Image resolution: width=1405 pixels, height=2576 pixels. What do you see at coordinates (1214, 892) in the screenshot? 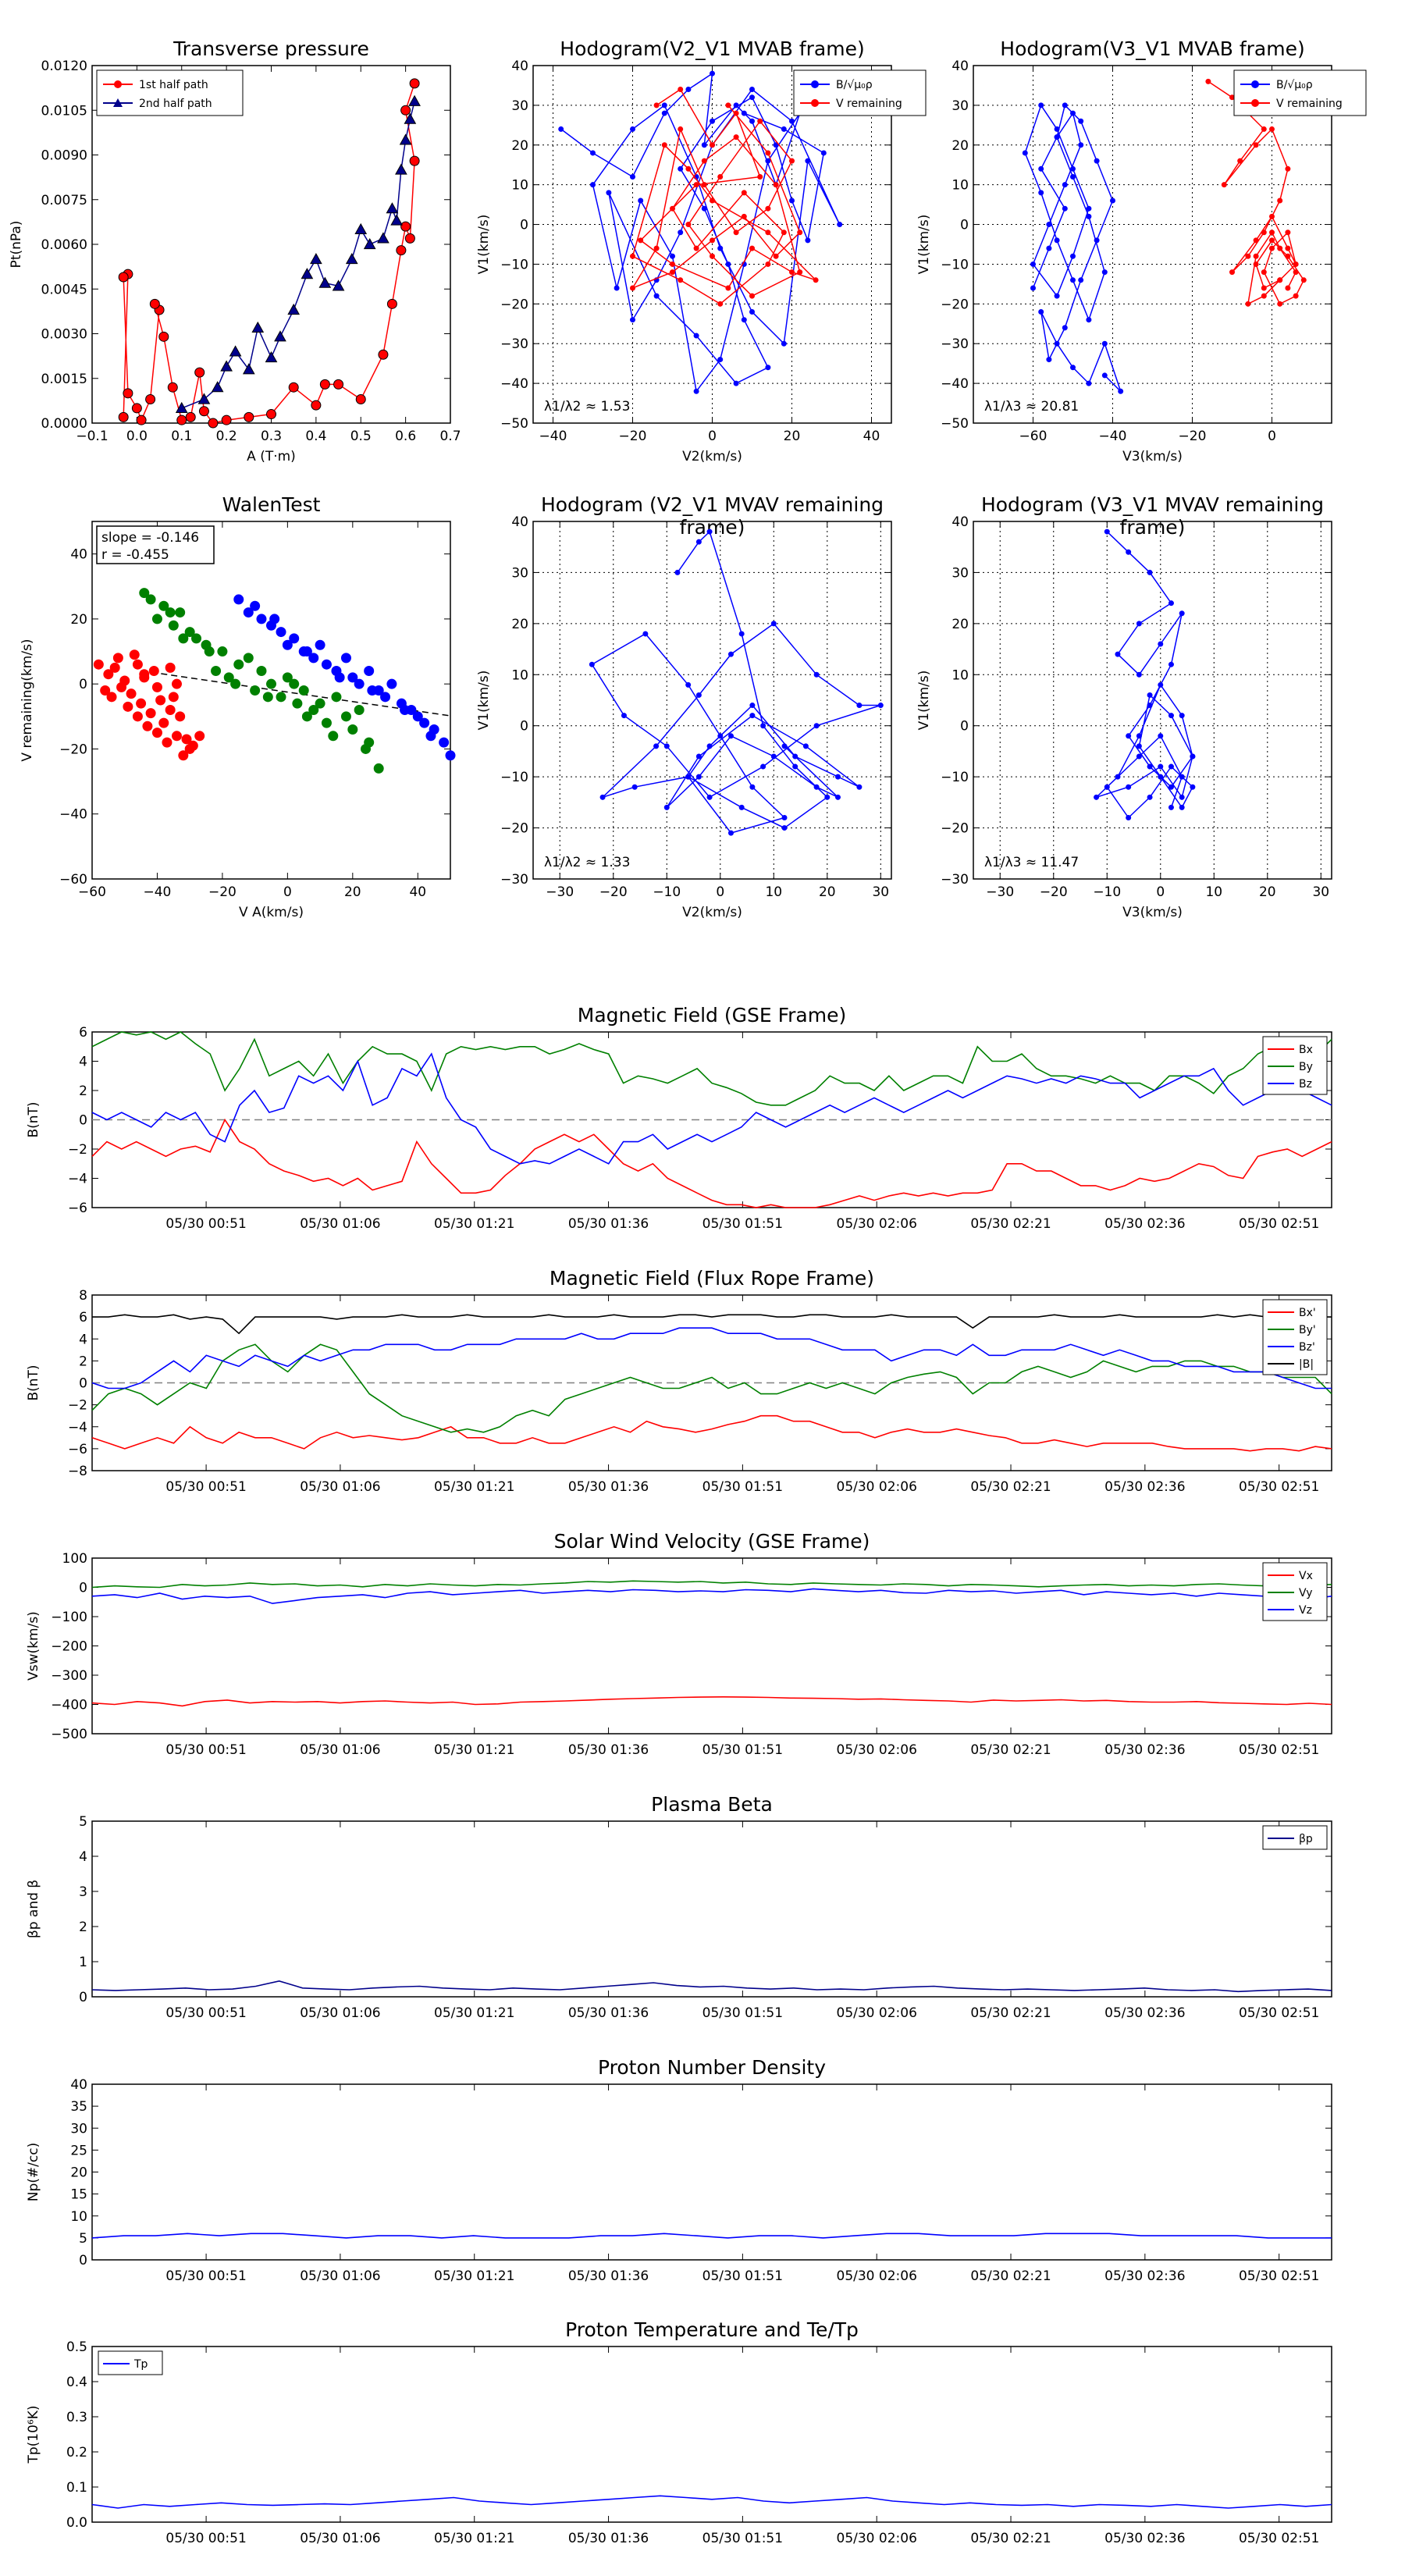
I see `x-tick-label: 10` at bounding box center [1214, 892].